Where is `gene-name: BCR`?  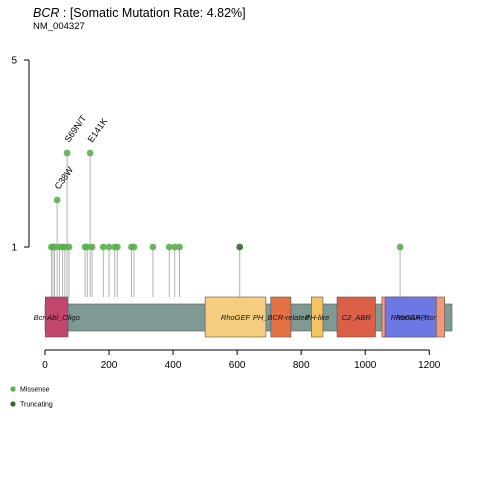
gene-name: BCR is located at coordinates (46, 13).